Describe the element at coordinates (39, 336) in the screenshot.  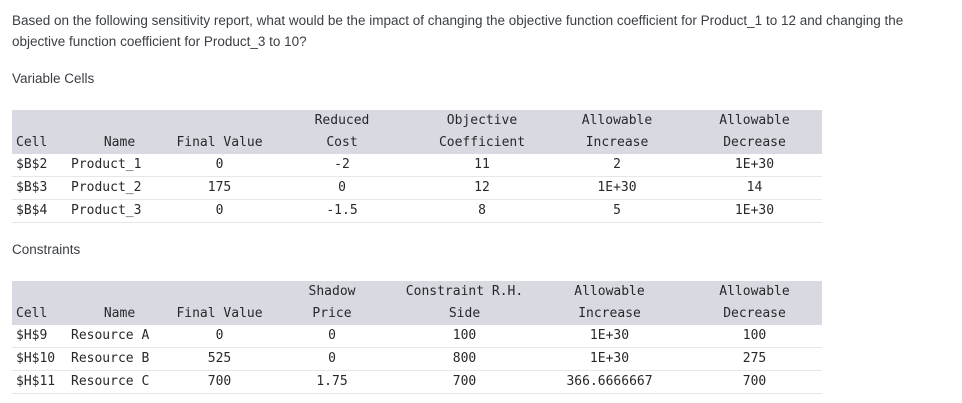
I see `cell-ref: $H$9` at that location.